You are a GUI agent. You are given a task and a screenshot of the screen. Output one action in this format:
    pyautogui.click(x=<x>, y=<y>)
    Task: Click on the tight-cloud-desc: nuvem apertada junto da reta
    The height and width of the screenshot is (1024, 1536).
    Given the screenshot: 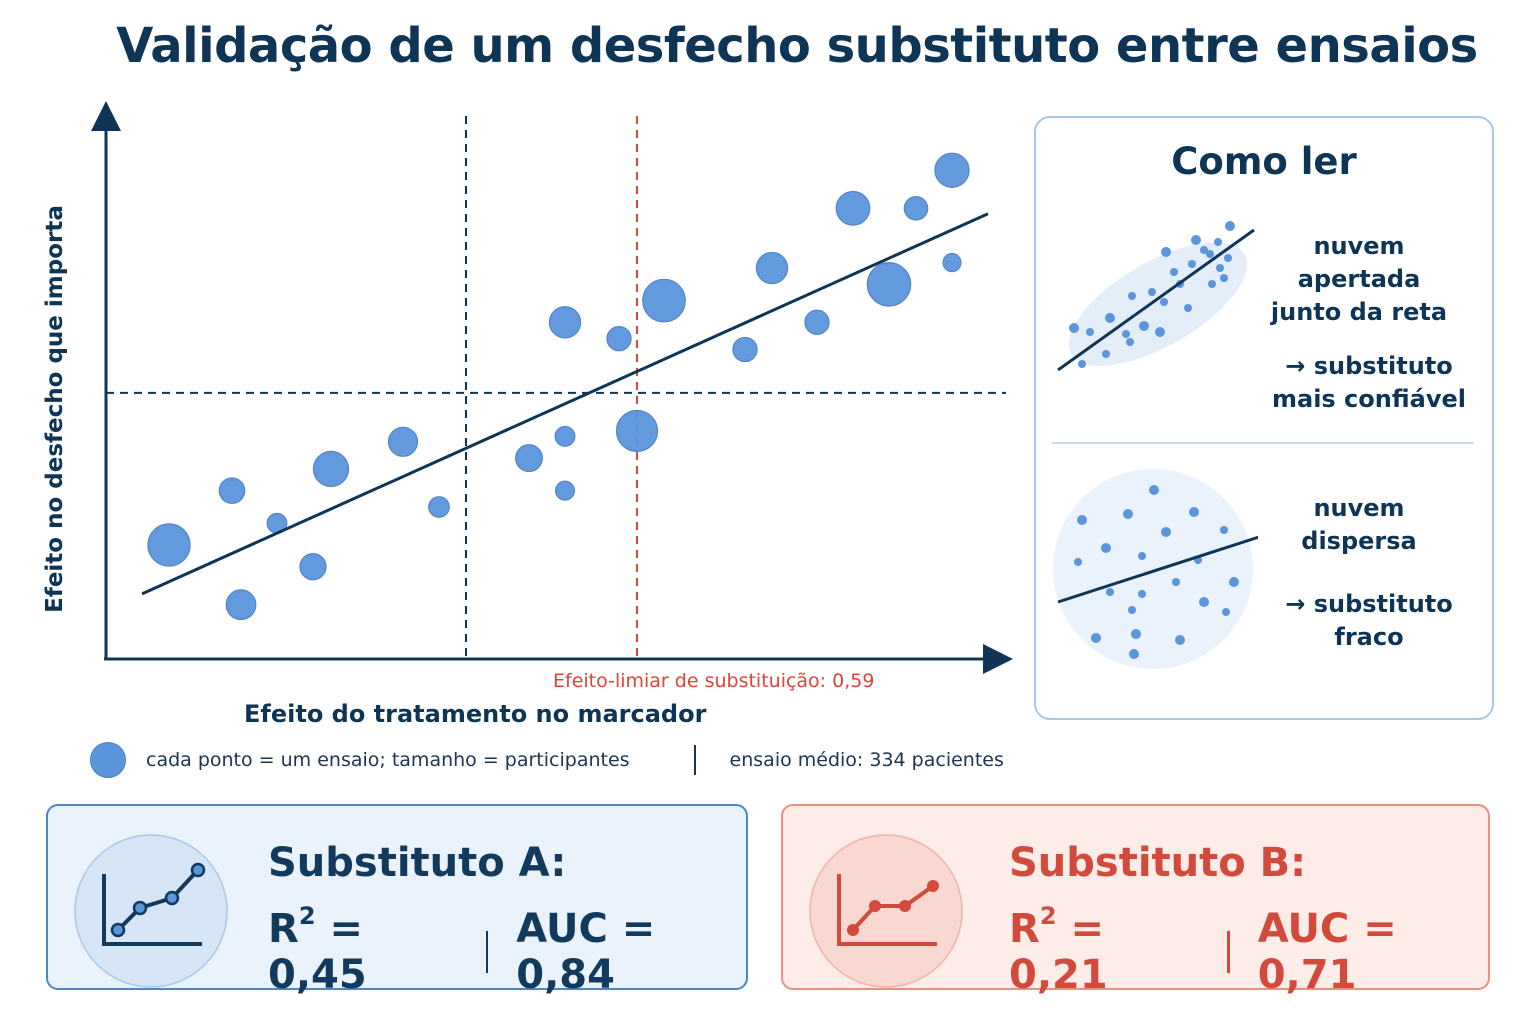 What is the action you would take?
    pyautogui.click(x=1359, y=279)
    